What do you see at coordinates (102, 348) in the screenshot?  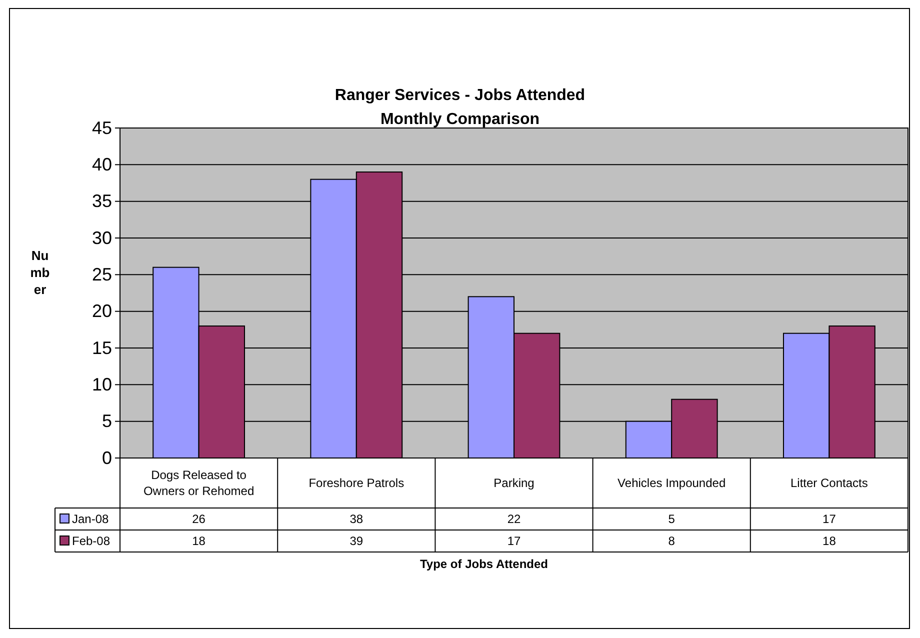 I see `y-tick-label: 15` at bounding box center [102, 348].